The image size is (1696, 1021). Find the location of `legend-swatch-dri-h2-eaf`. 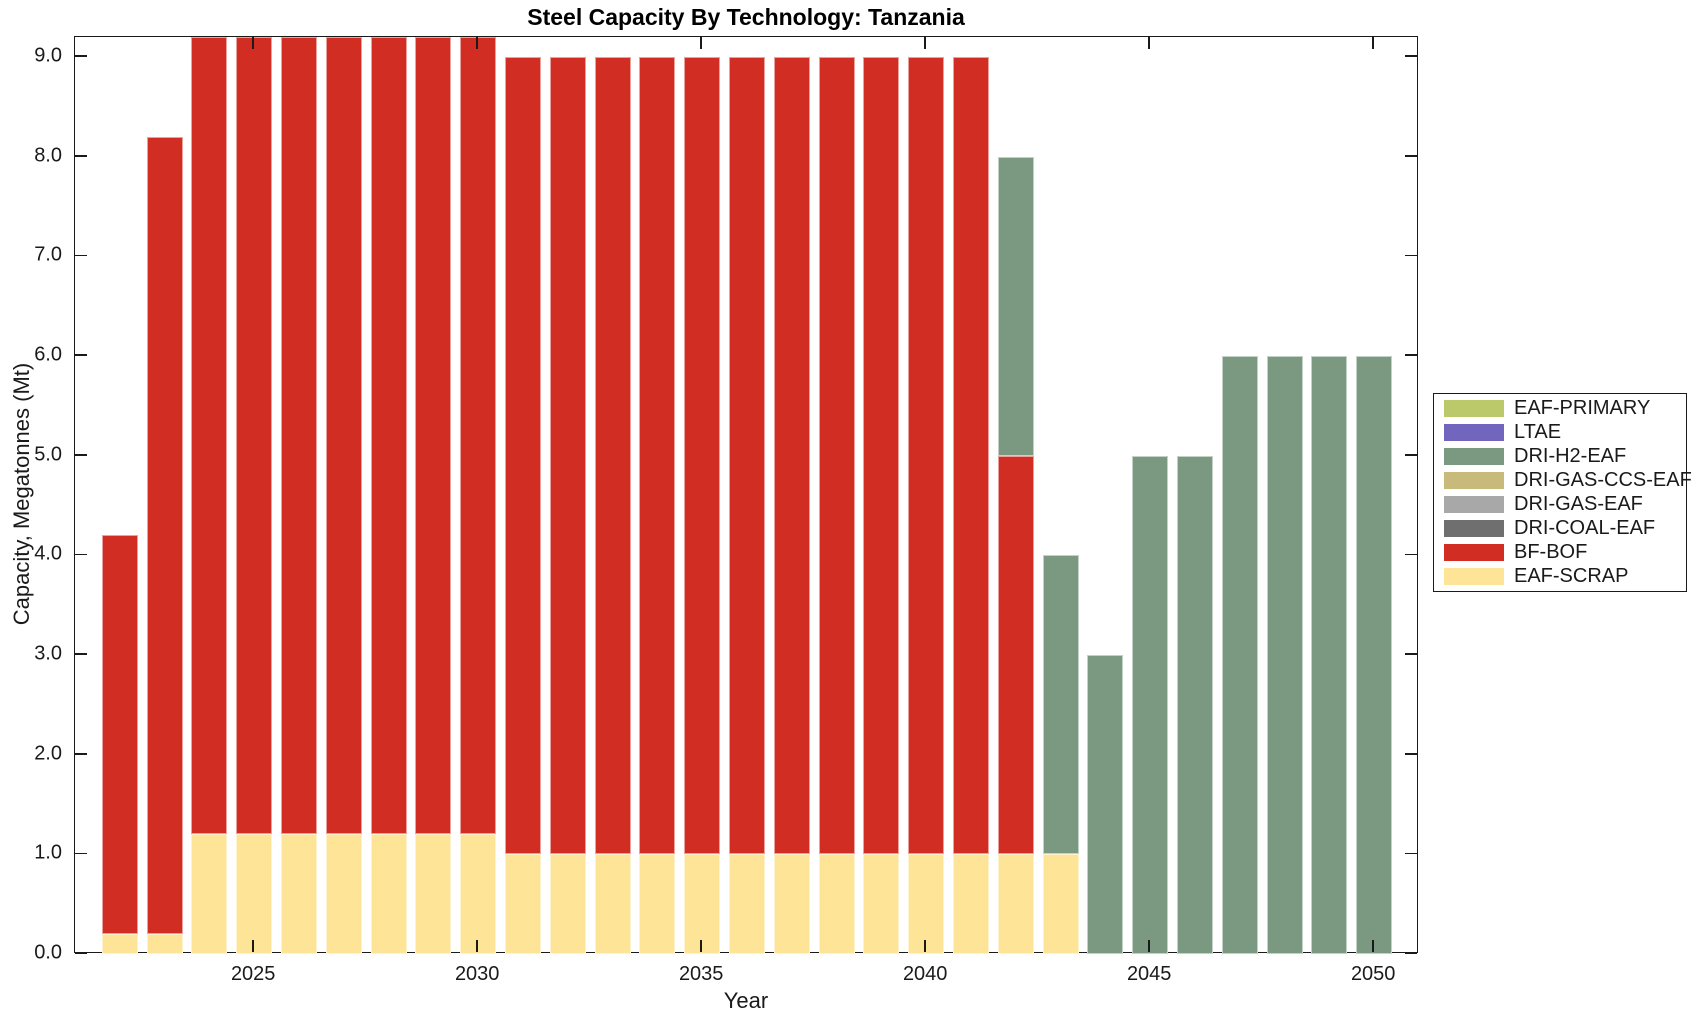

legend-swatch-dri-h2-eaf is located at coordinates (1474, 457).